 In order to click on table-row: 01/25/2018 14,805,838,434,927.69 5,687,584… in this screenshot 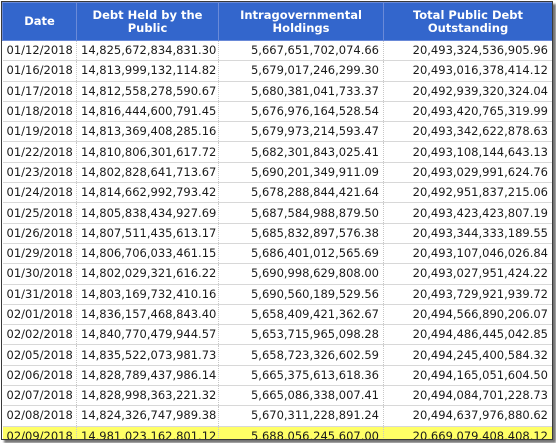, I will do `click(277, 213)`.